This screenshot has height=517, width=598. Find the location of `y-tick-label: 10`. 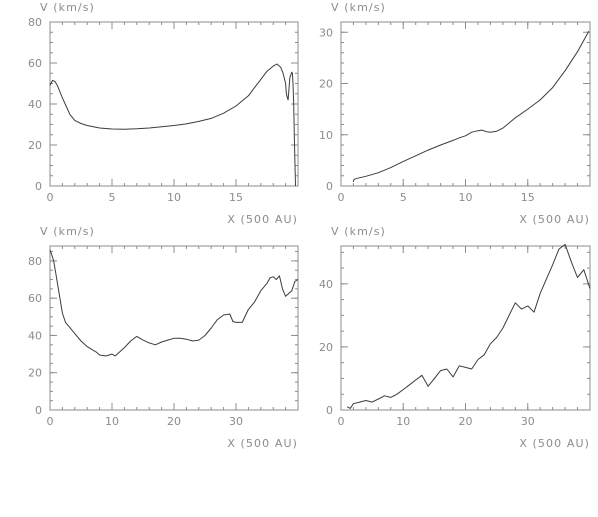

y-tick-label: 10 is located at coordinates (326, 135).